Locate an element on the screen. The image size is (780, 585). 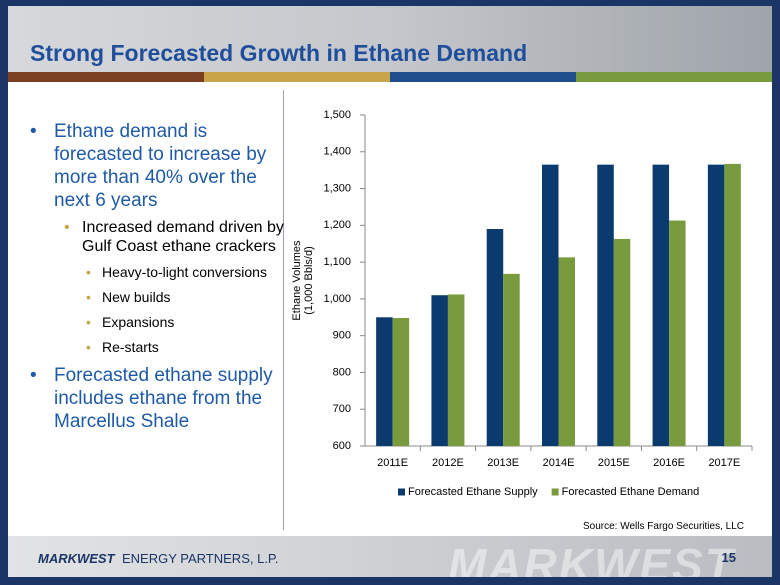
company: ENERGY PARTNERS, L.P. is located at coordinates (200, 558).